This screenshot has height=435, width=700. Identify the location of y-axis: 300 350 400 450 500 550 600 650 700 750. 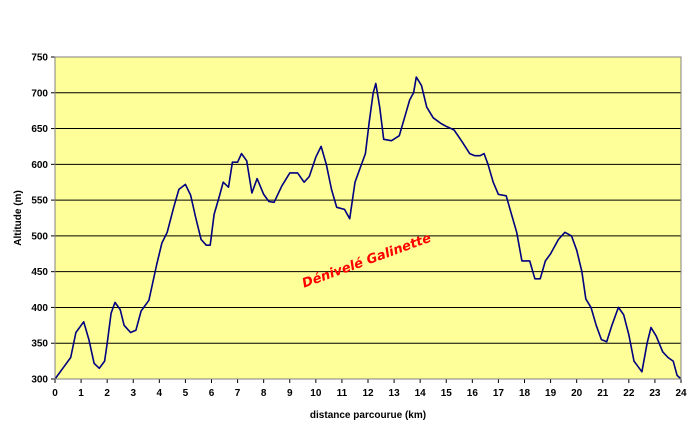
(43, 219).